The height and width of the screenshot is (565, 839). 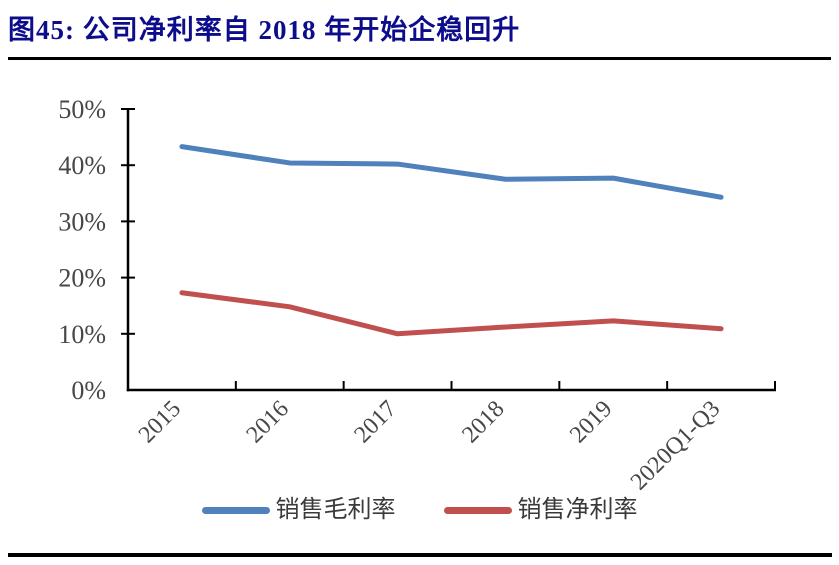 I want to click on x-tick-label: 2019, so click(x=591, y=422).